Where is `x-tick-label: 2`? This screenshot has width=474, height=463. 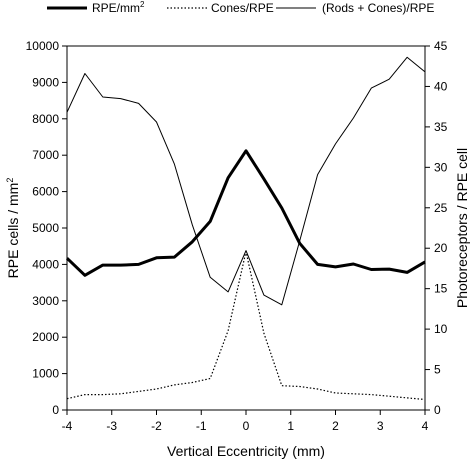 x-tick-label: 2 is located at coordinates (335, 426).